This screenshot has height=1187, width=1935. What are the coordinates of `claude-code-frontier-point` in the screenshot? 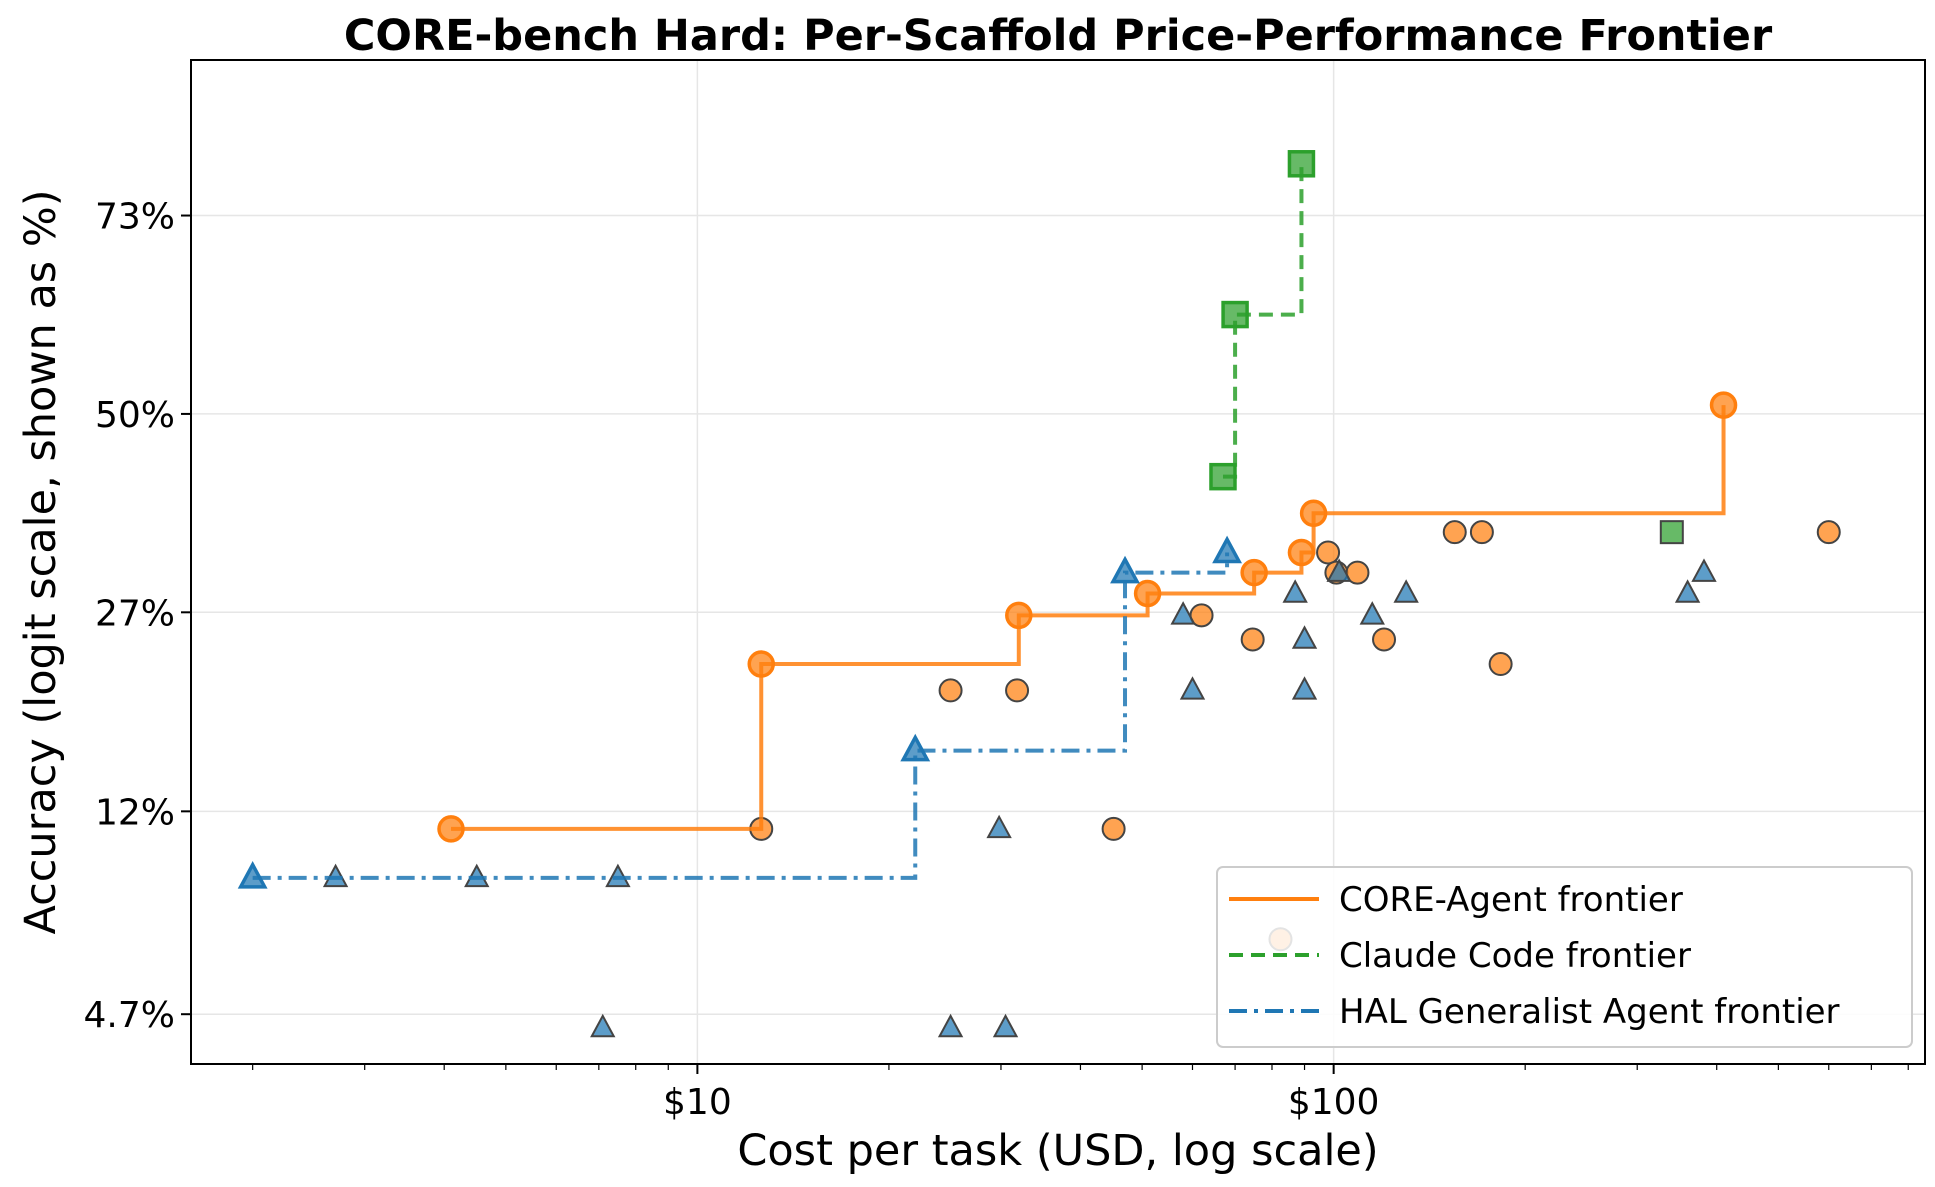 It's located at (1671, 532).